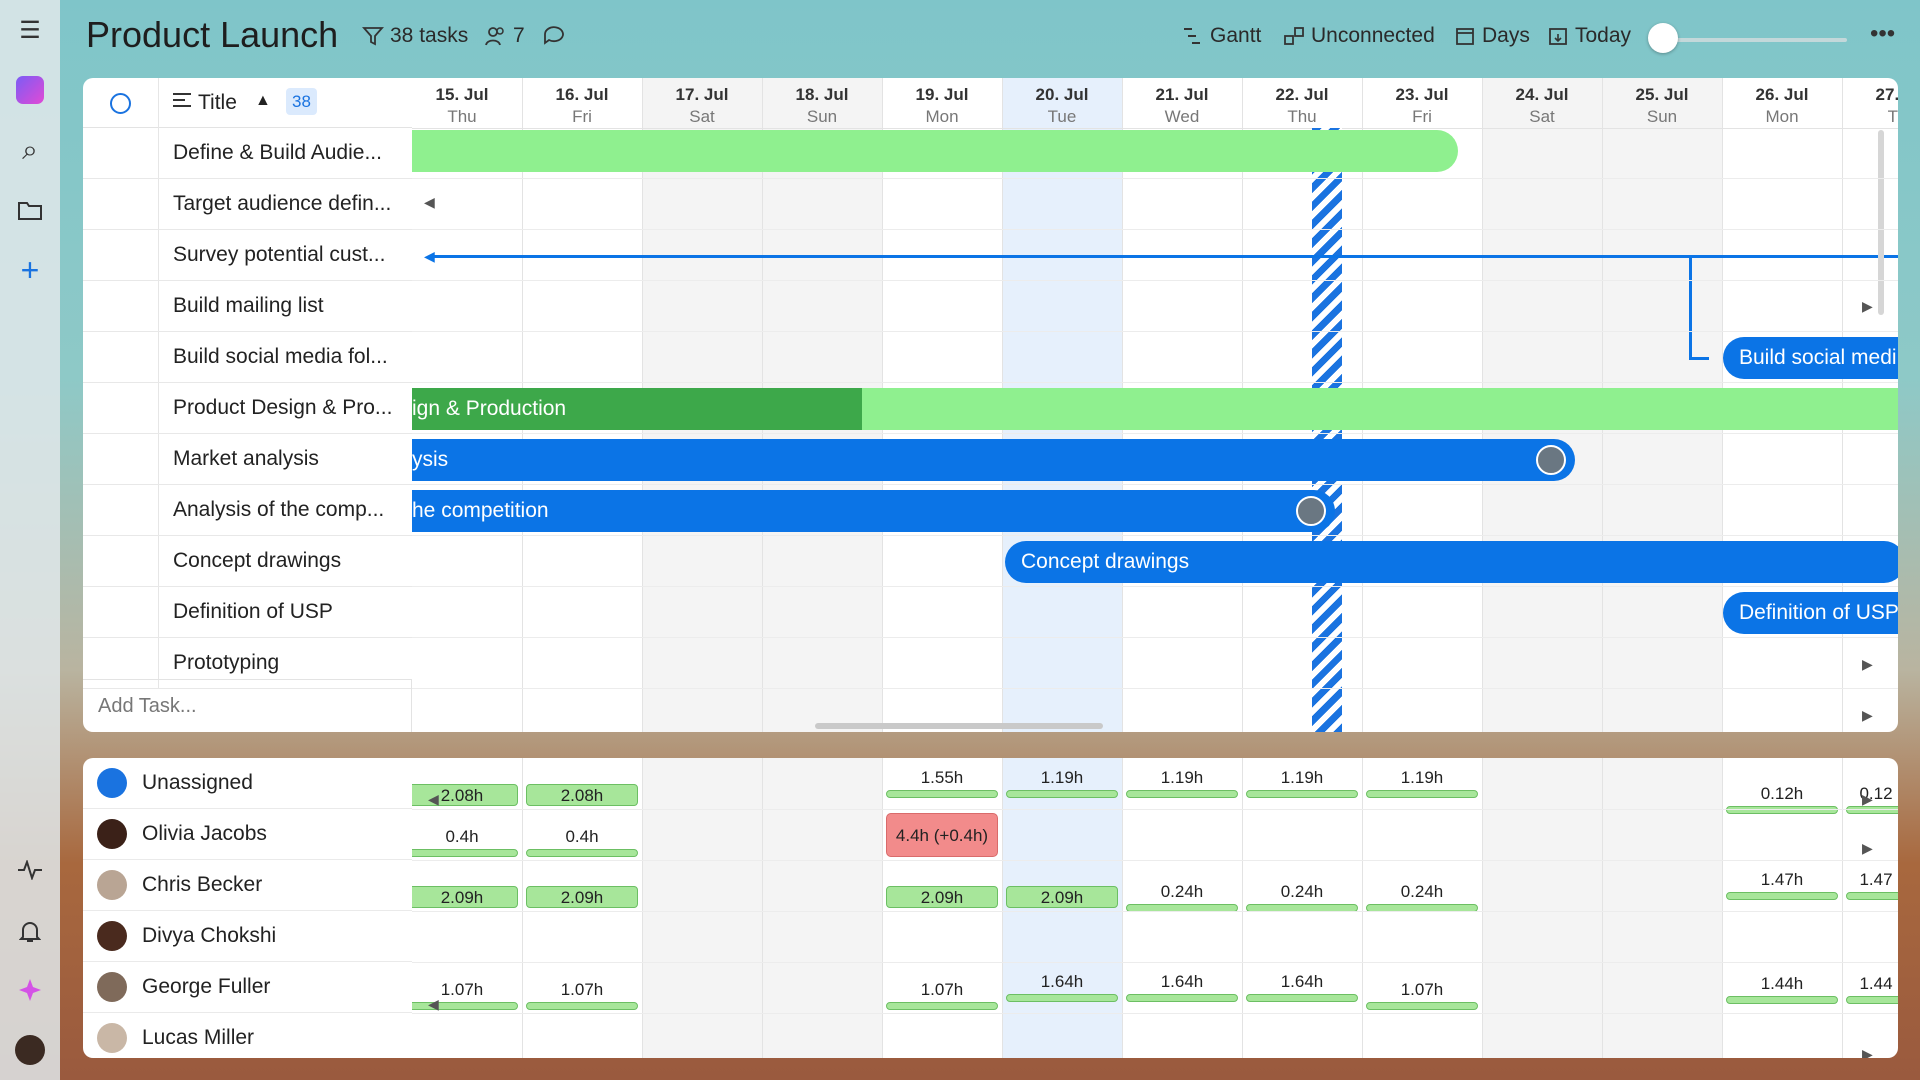 This screenshot has width=1920, height=1080. What do you see at coordinates (247, 987) in the screenshot?
I see `resource-row: George Fuller` at bounding box center [247, 987].